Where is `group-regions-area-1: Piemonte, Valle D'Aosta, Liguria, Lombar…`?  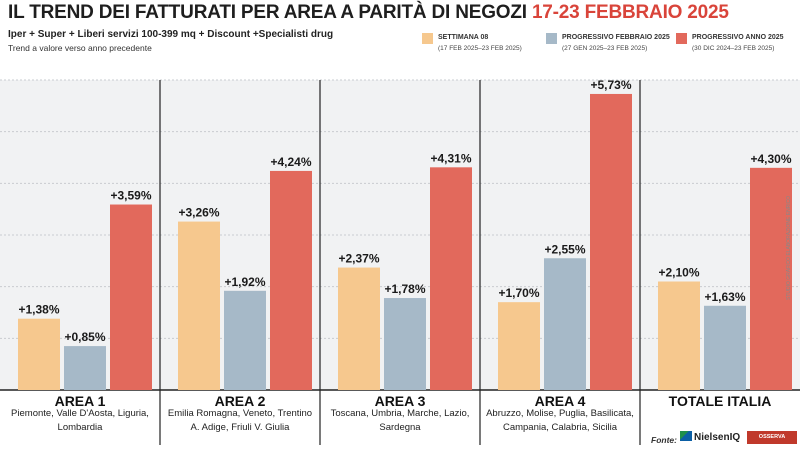
group-regions-area-1: Piemonte, Valle D'Aosta, Liguria, Lombar… is located at coordinates (80, 420).